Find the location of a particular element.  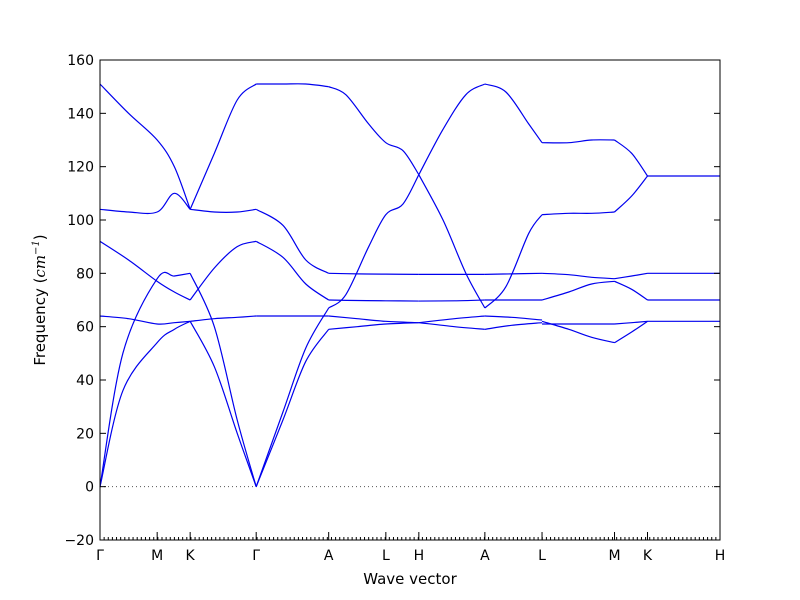

y-axis-title: Frequency (cm−1) is located at coordinates (40, 299).